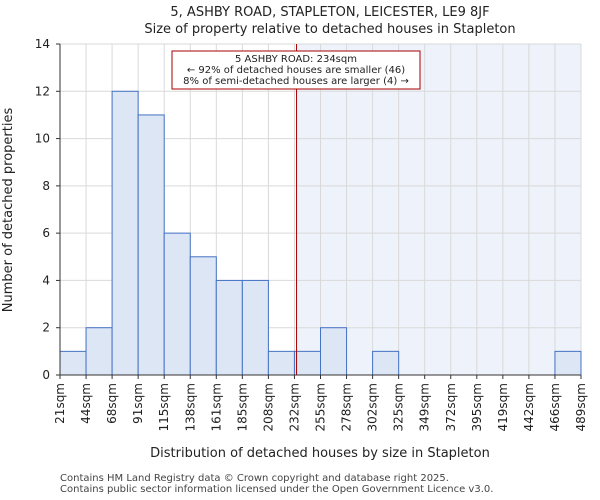 The width and height of the screenshot is (600, 500). I want to click on x-tick-label: 21sqm, so click(60, 403).